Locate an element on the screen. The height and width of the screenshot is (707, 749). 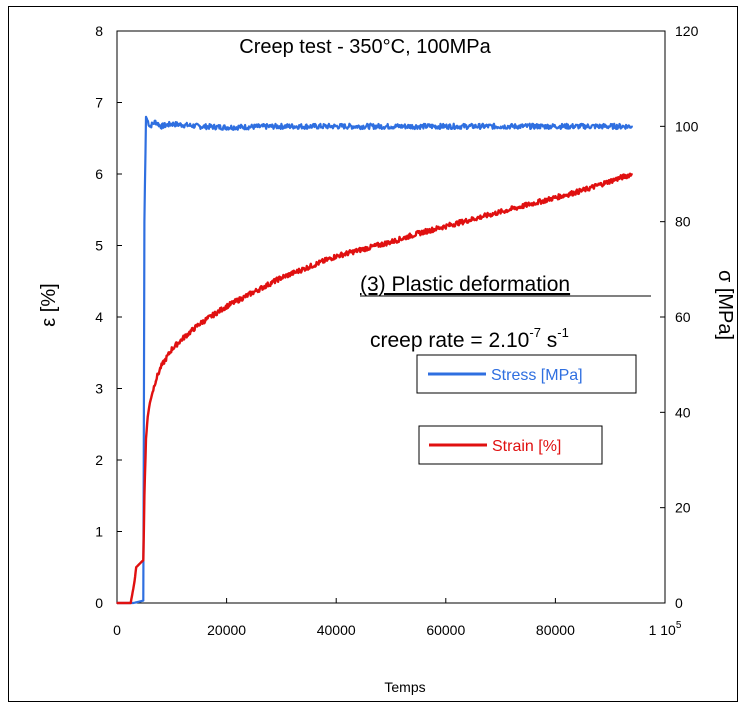
legend-strain: Strain [%] is located at coordinates (510, 445).